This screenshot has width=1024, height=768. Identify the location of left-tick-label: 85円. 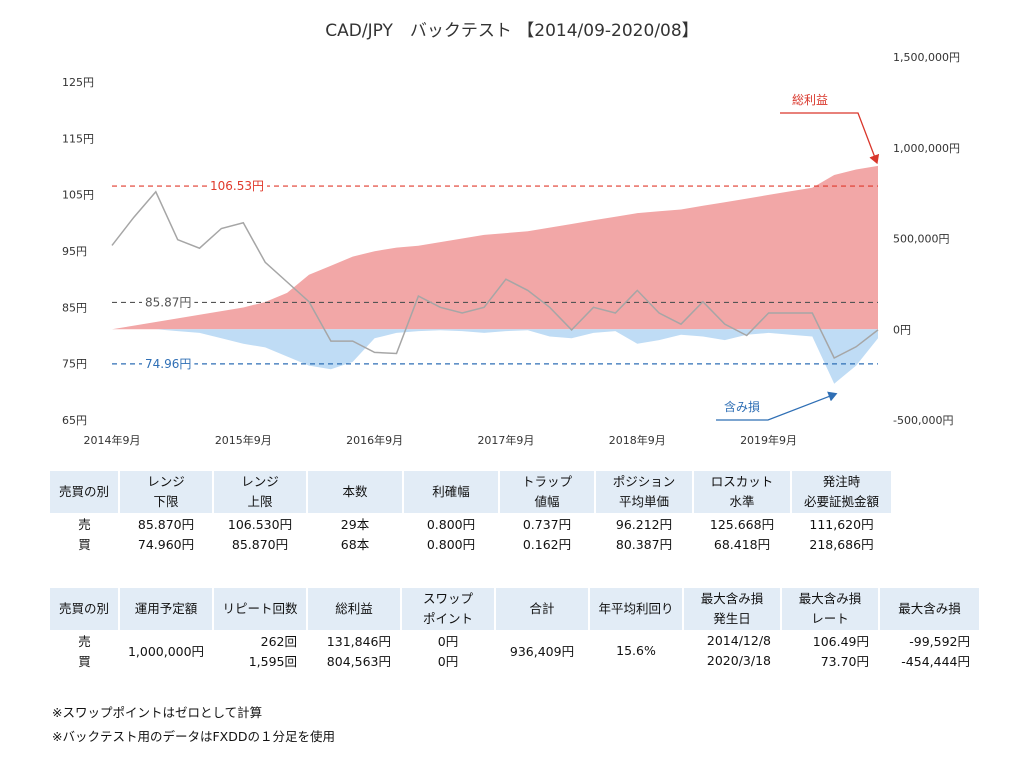
(74, 307).